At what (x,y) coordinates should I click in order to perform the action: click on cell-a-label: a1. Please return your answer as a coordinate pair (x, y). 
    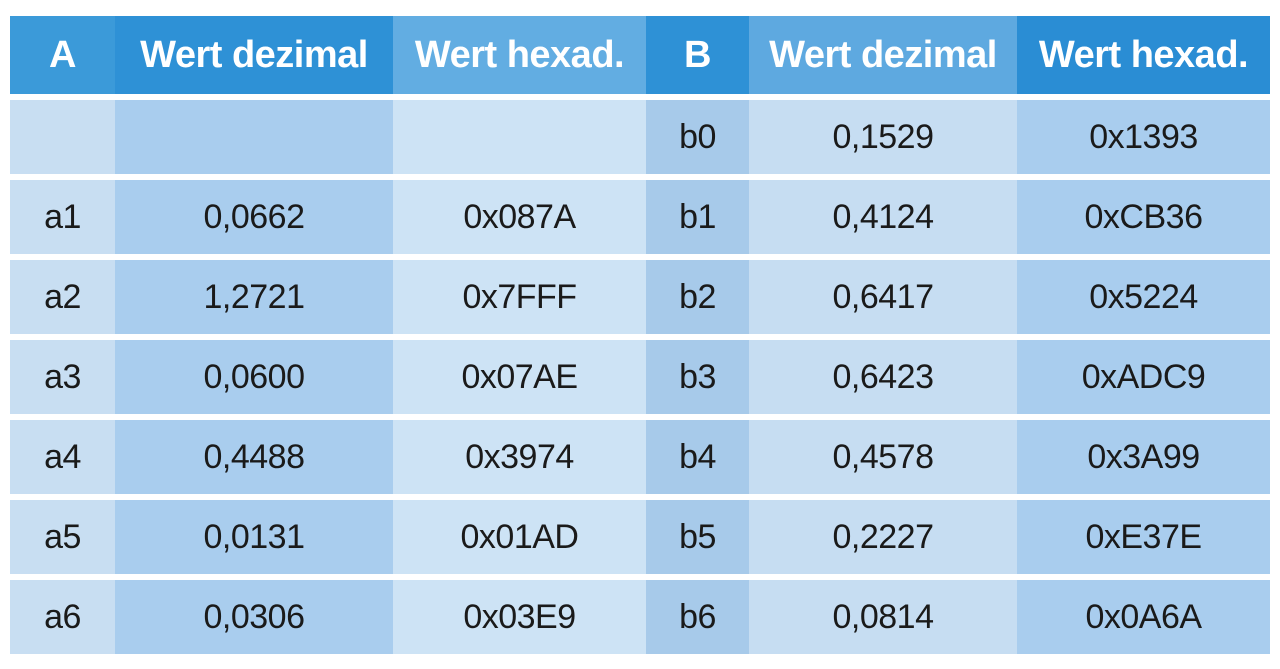
    Looking at the image, I should click on (62, 217).